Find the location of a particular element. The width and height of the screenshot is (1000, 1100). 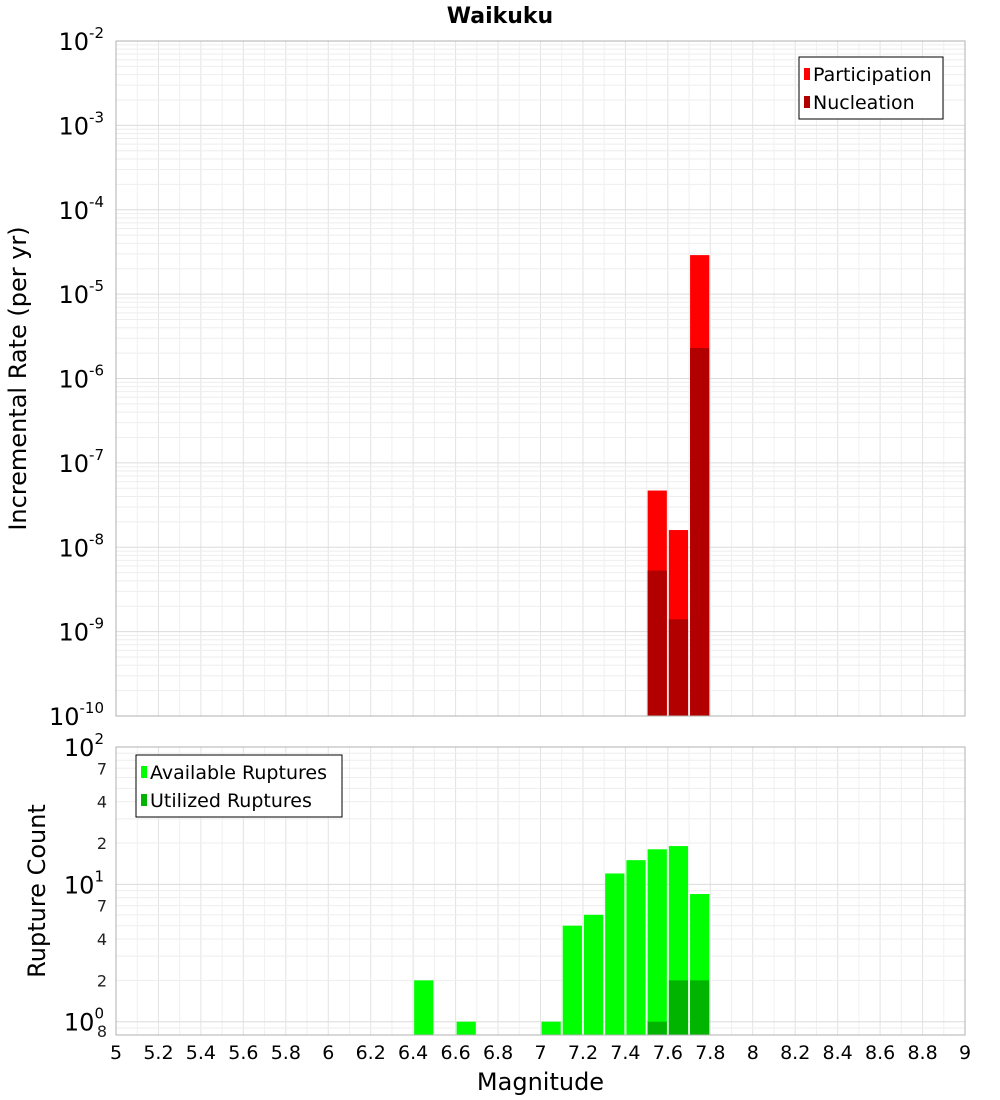

top-y-tick-label: 10⁻¹⁰ is located at coordinates (76, 715).